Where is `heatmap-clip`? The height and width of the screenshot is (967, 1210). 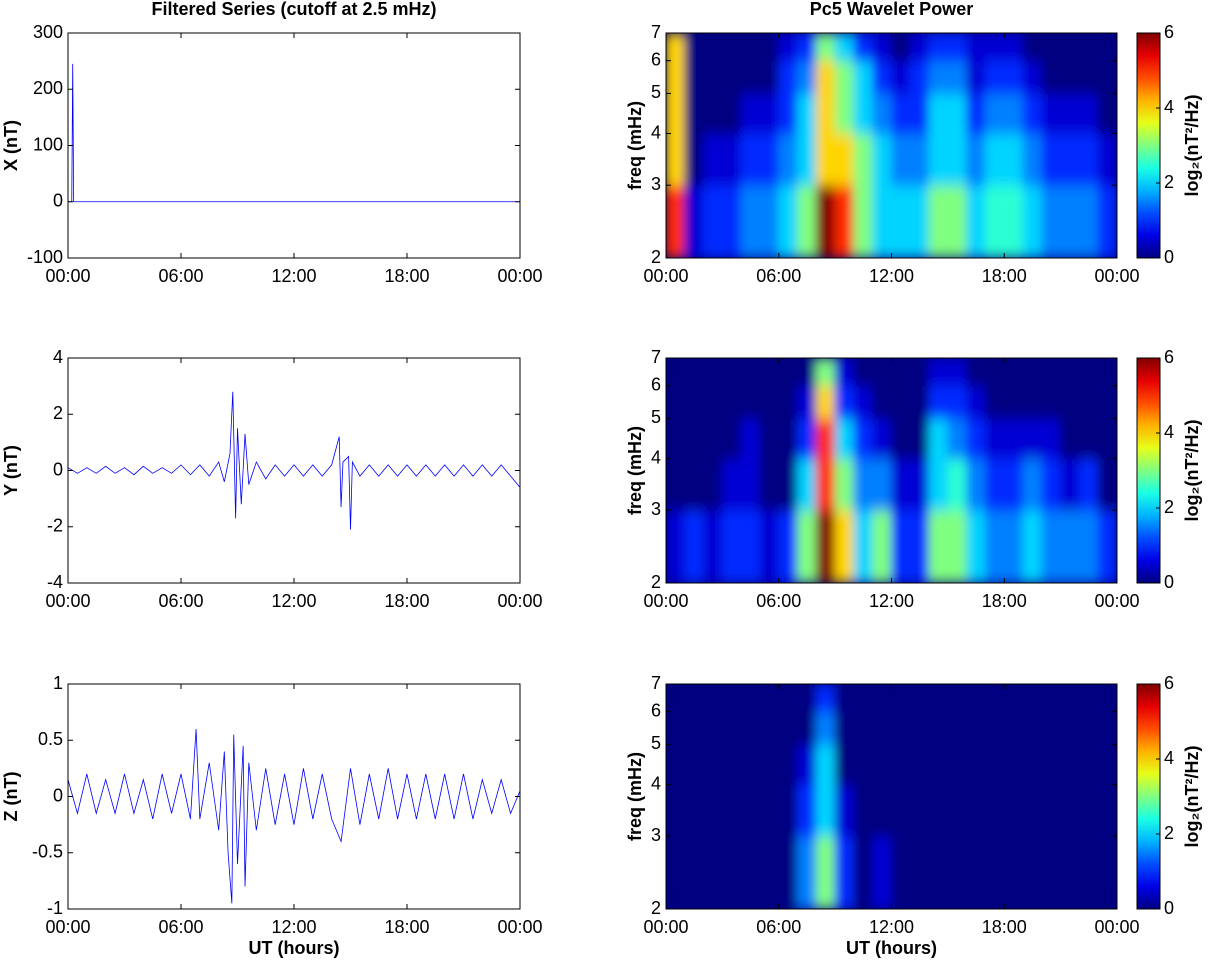 heatmap-clip is located at coordinates (891, 470).